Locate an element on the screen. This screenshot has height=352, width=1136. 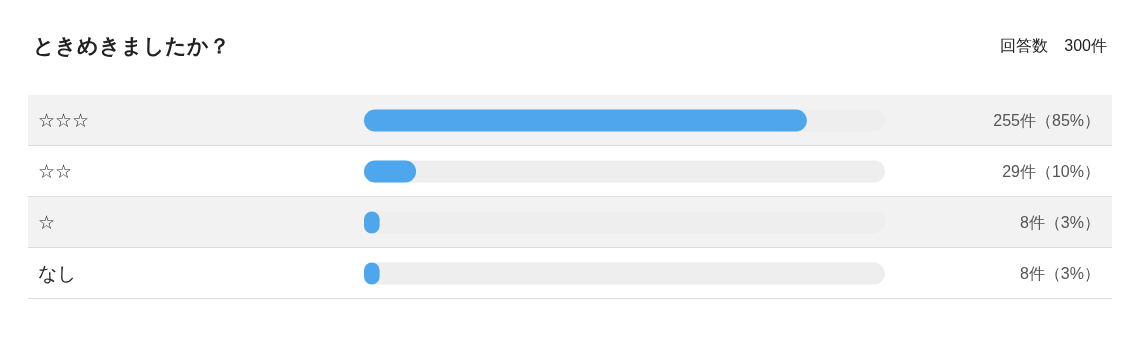
data-label: 255件（85%） is located at coordinates (1046, 120).